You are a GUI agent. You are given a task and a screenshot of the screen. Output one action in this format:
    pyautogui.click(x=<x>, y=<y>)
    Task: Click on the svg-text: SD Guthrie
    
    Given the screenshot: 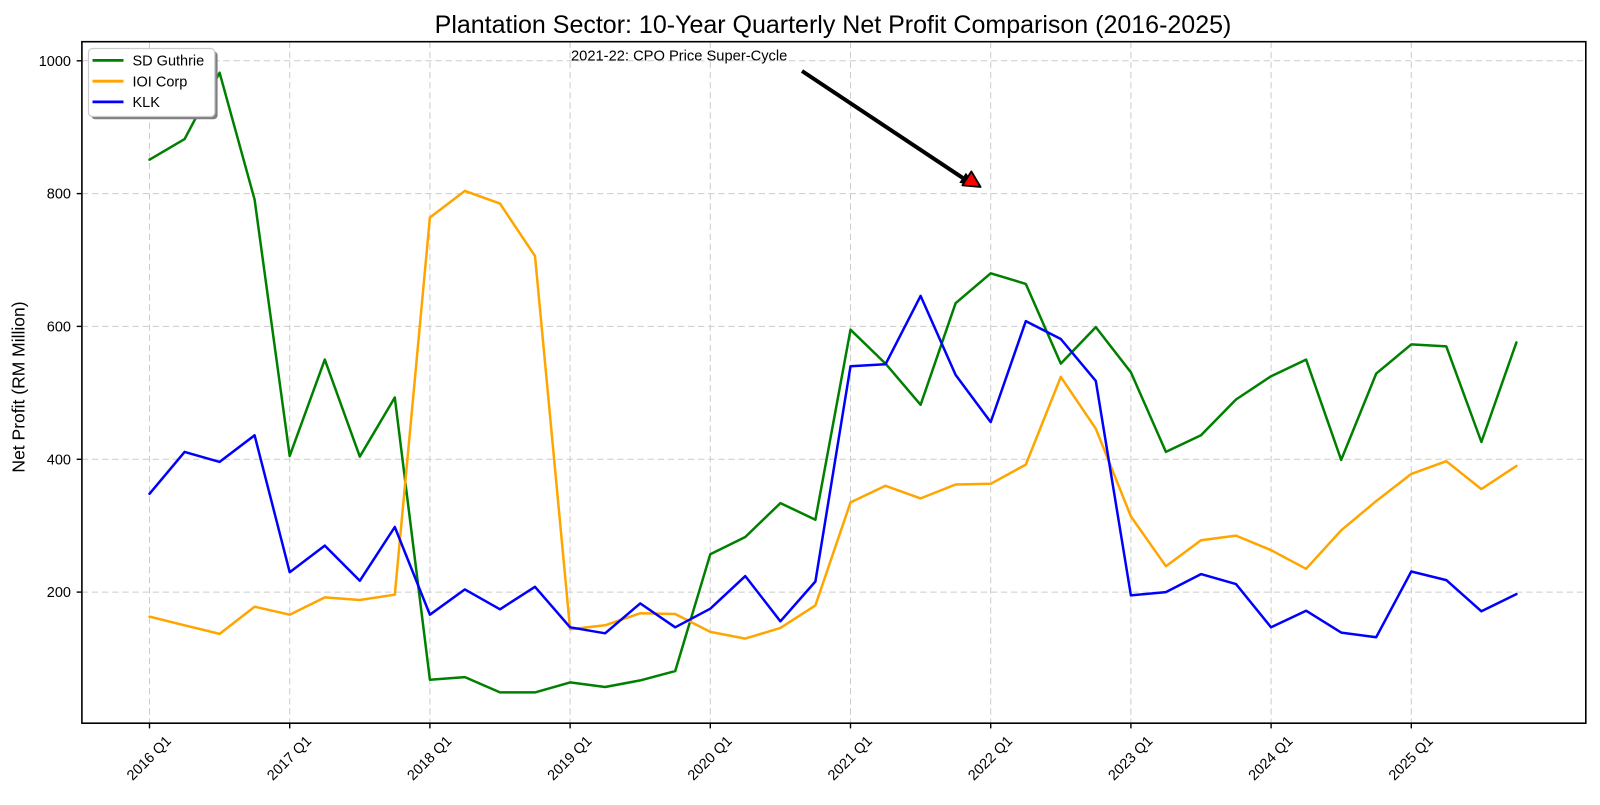 What is the action you would take?
    pyautogui.click(x=169, y=62)
    